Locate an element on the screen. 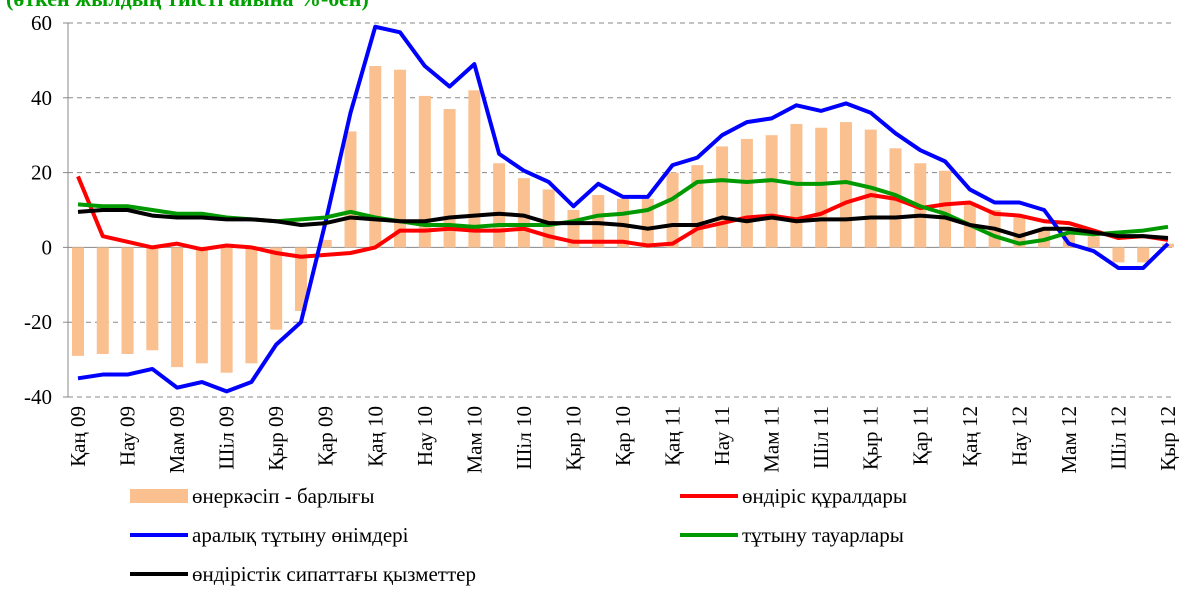 The image size is (1179, 609). x-tick-label: Қаң 09 is located at coordinates (78, 436).